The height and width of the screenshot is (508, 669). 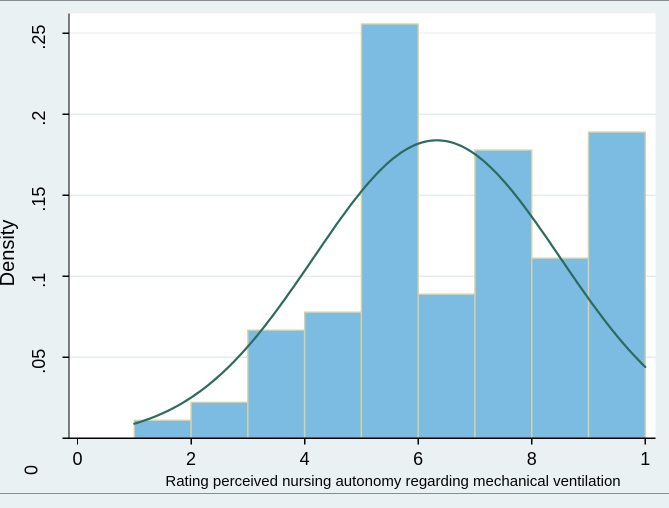 What do you see at coordinates (65, 235) in the screenshot?
I see `y-tick-marks` at bounding box center [65, 235].